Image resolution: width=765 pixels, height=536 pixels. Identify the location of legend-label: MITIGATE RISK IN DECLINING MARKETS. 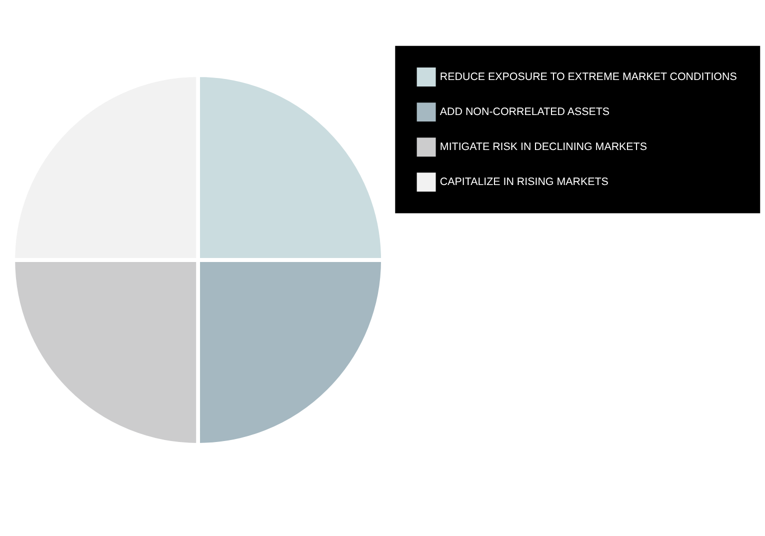
(543, 147).